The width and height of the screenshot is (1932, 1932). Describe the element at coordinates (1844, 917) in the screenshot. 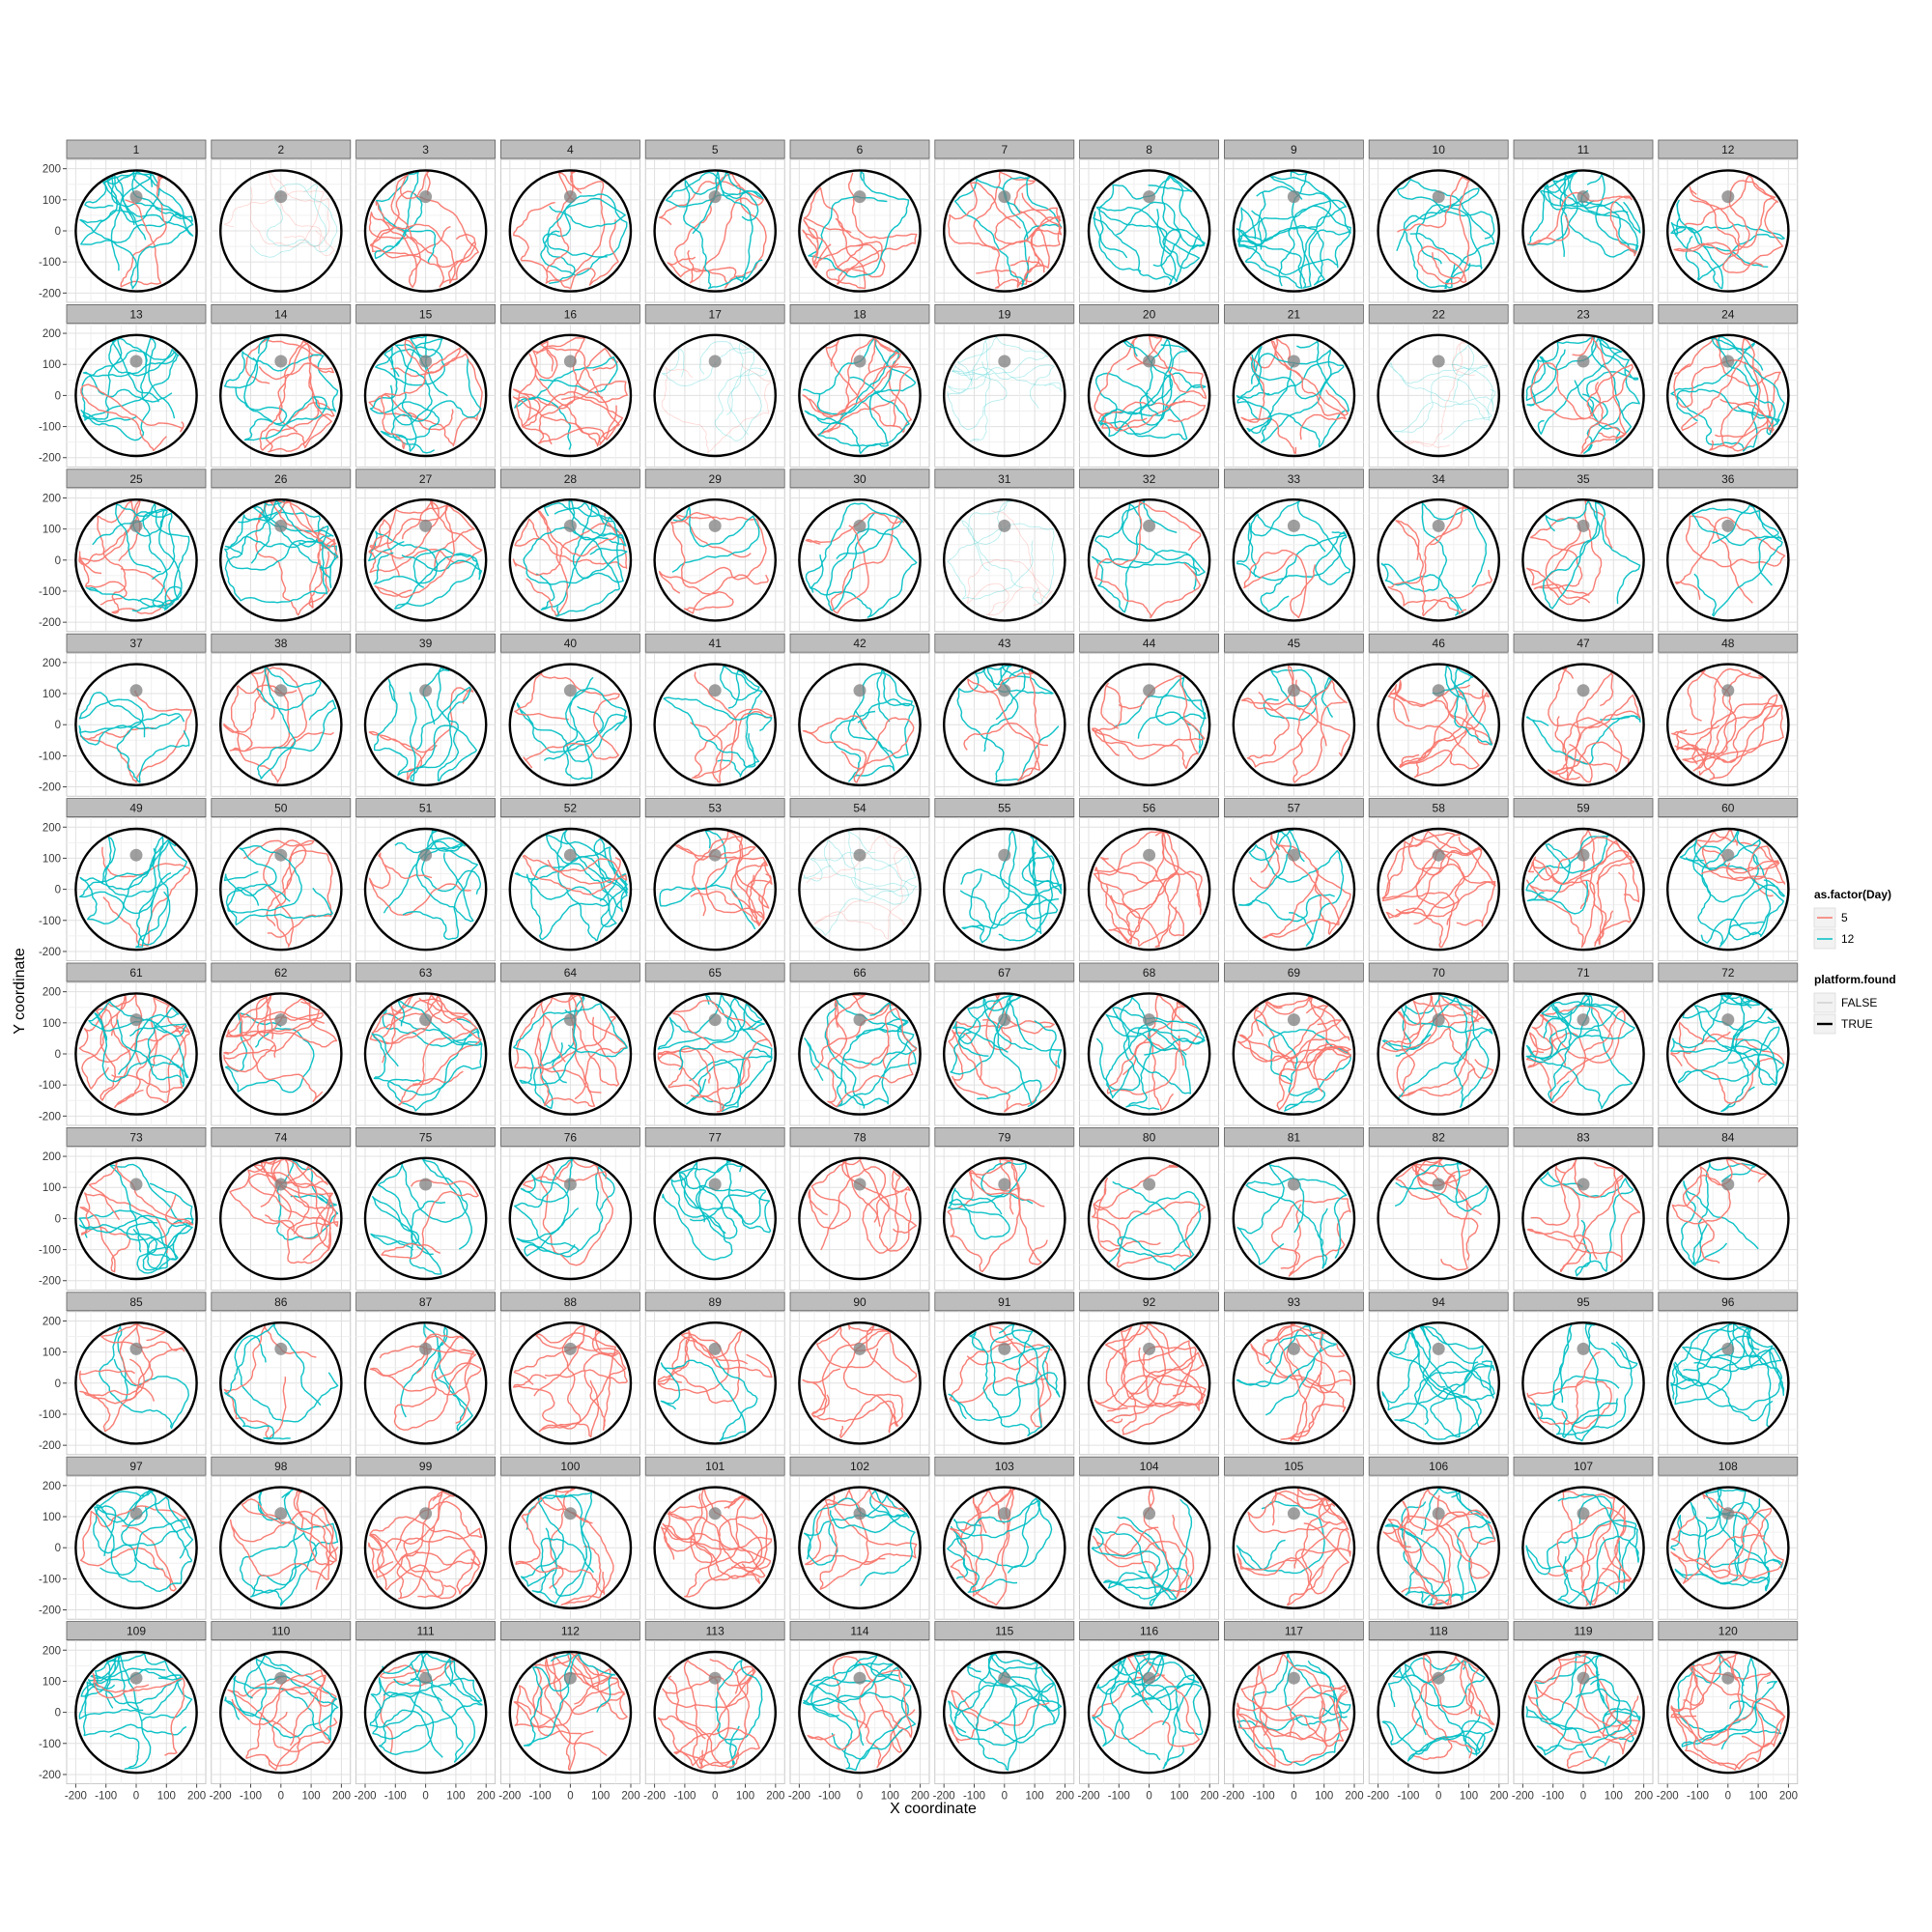

I see `legend-label: 5` at that location.